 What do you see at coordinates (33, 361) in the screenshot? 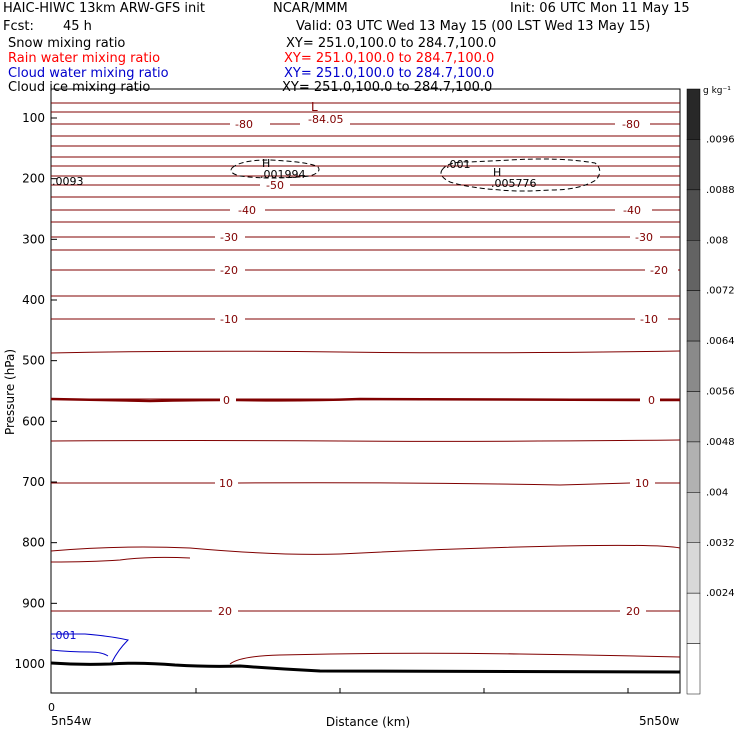
I see `y-tick-label: 500` at bounding box center [33, 361].